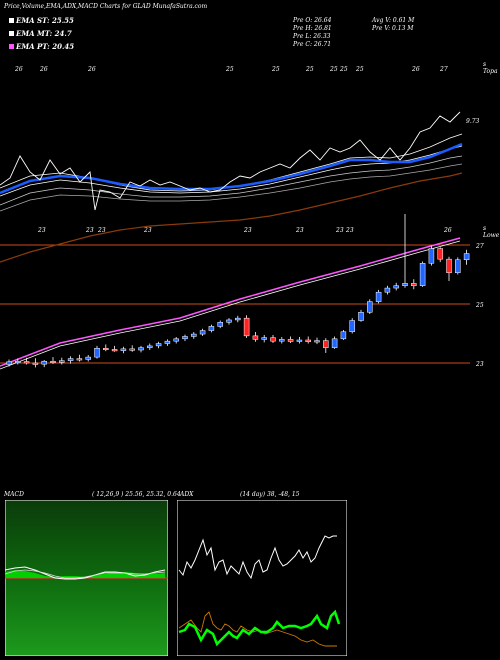 This screenshot has width=500, height=660. Describe the element at coordinates (393, 20) in the screenshot. I see `info-avg-volume: Avg V: 0.61 M` at that location.